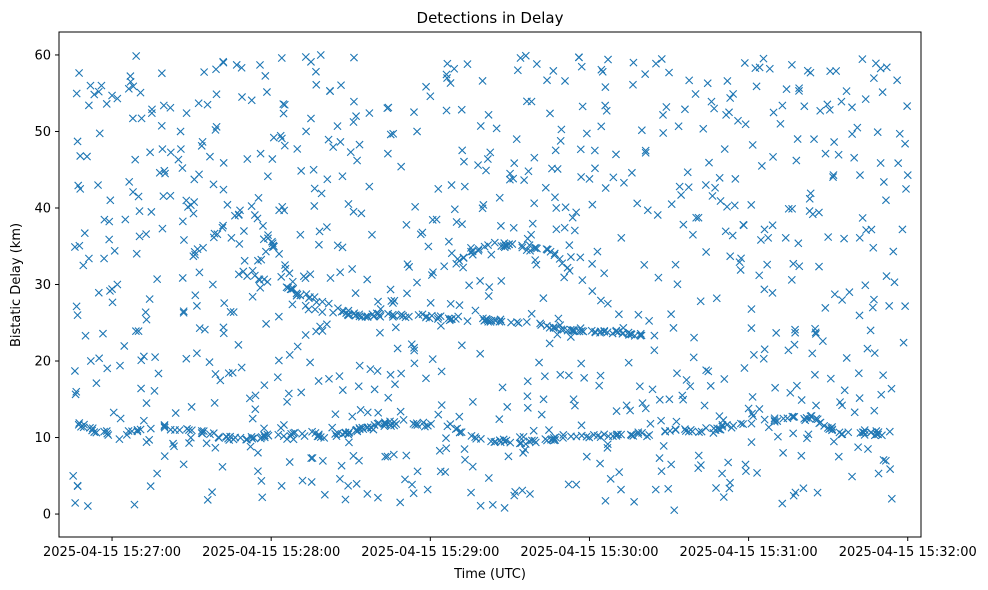 The width and height of the screenshot is (988, 590). What do you see at coordinates (42, 285) in the screenshot?
I see `y-tick-label: 30` at bounding box center [42, 285].